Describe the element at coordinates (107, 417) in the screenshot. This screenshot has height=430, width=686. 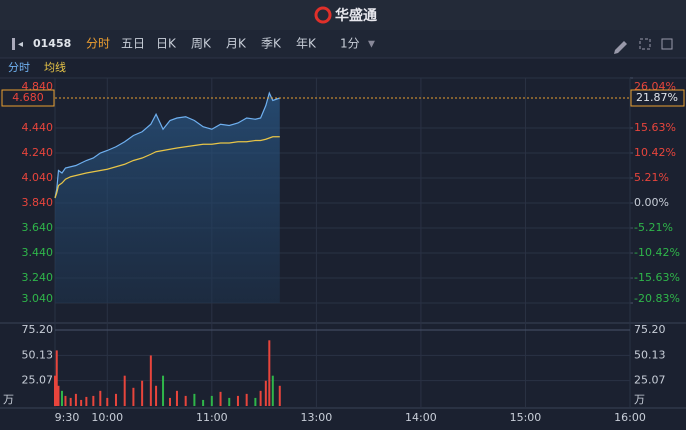
I see `x-tick-label: 10:00` at that location.